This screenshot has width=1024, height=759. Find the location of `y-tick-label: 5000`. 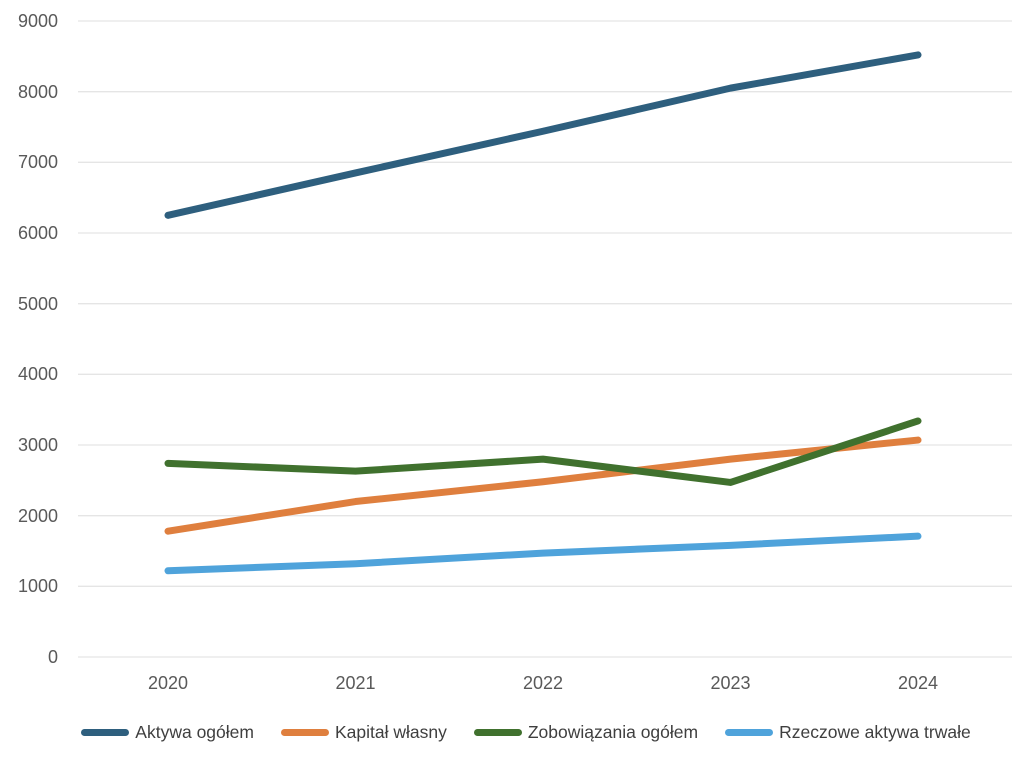

y-tick-label: 5000 is located at coordinates (37, 303).